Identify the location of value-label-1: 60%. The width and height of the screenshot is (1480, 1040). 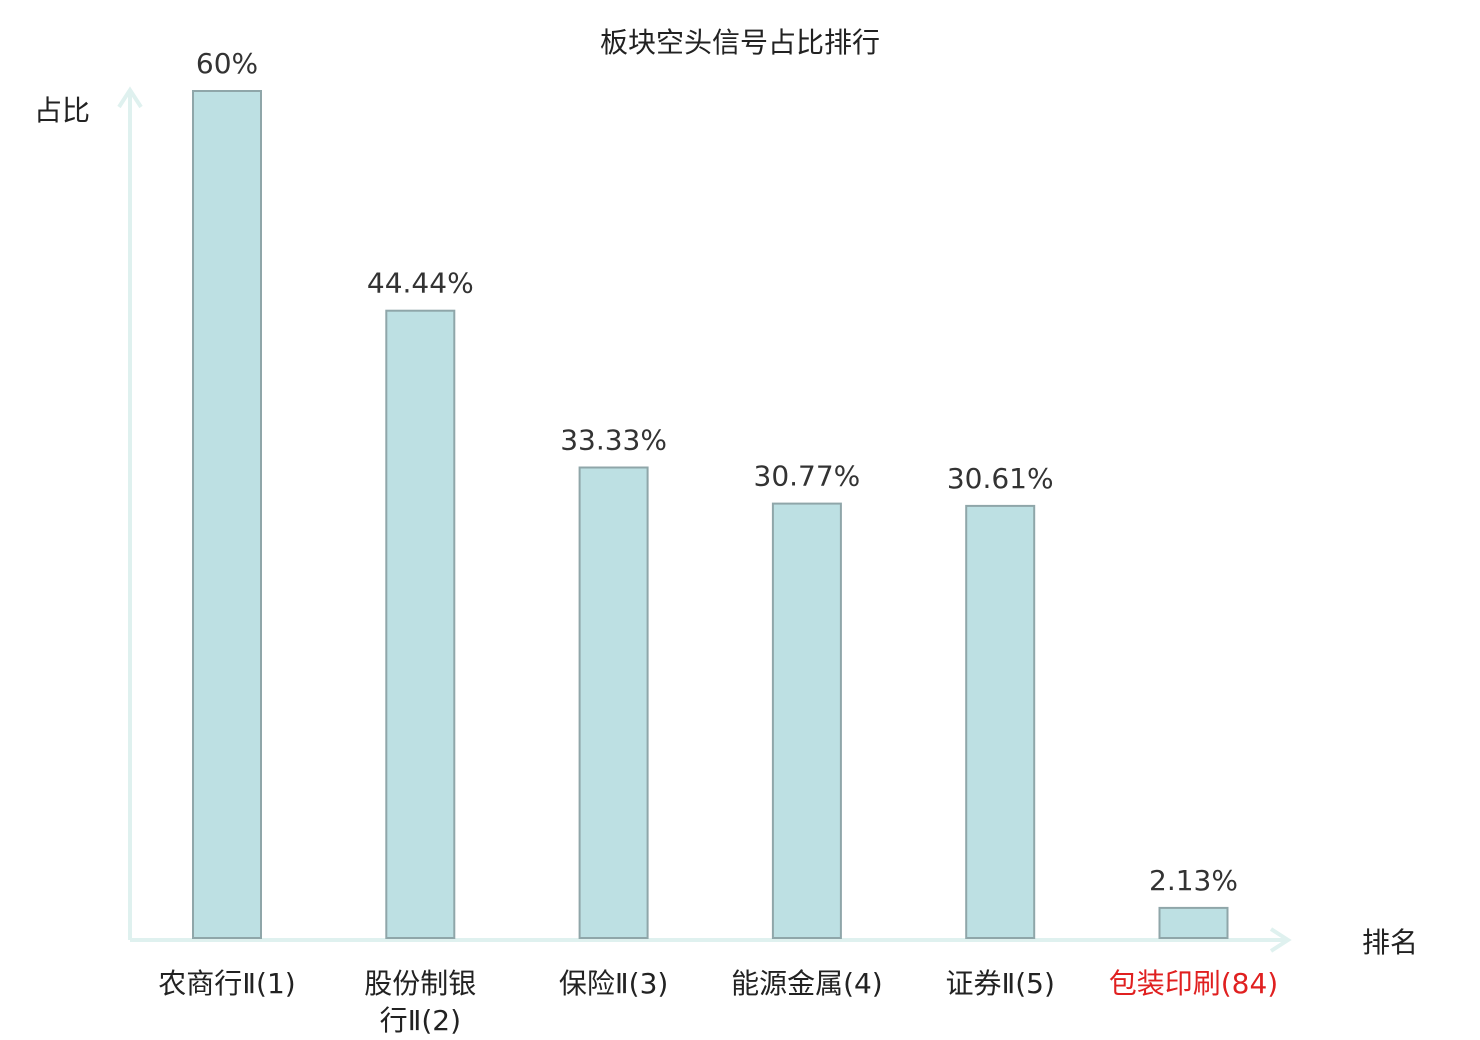
(227, 63).